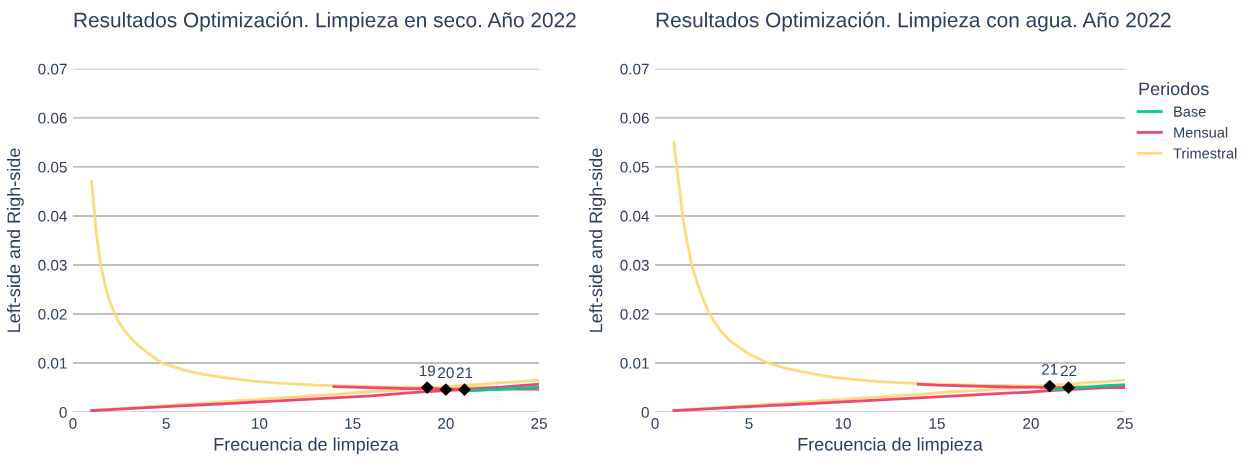 Image resolution: width=1243 pixels, height=462 pixels. I want to click on annotation: 19, so click(427, 371).